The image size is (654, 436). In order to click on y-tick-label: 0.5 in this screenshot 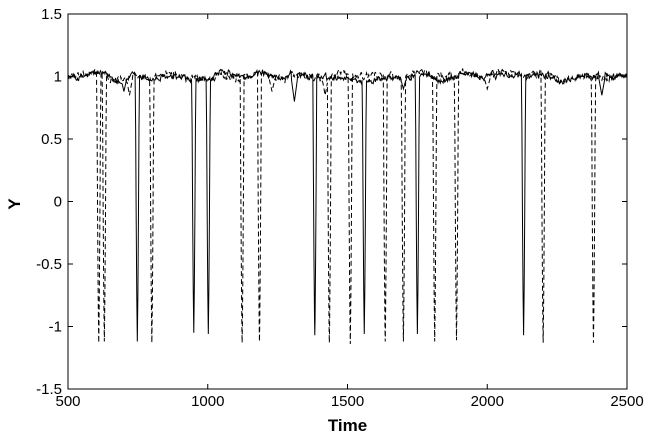, I will do `click(51, 139)`.